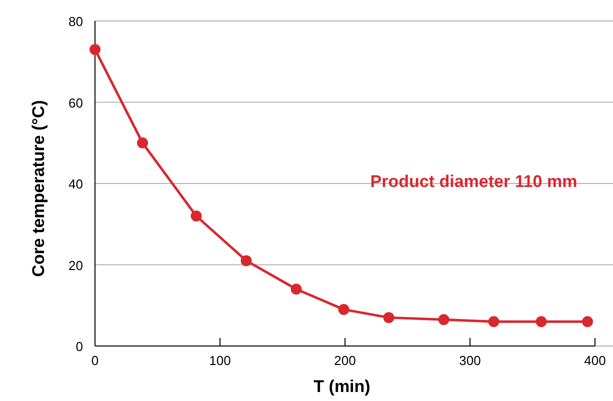  Describe the element at coordinates (342, 386) in the screenshot. I see `x-axis-title: T (min)` at that location.